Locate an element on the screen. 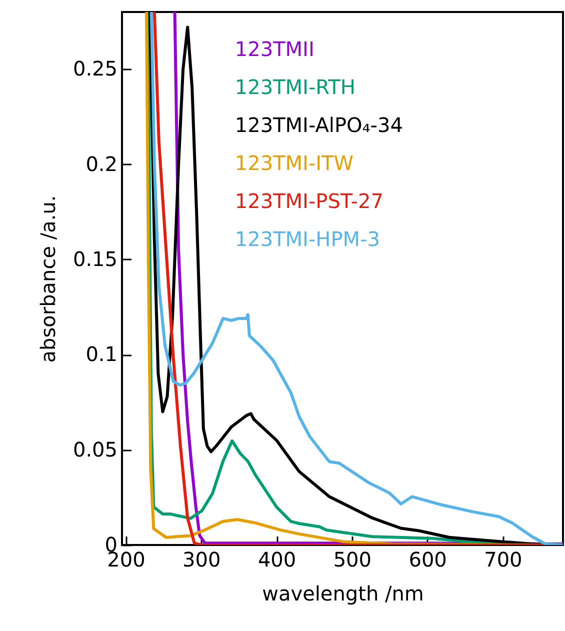 The width and height of the screenshot is (565, 631). y-tick-label: 0.2 is located at coordinates (102, 164).